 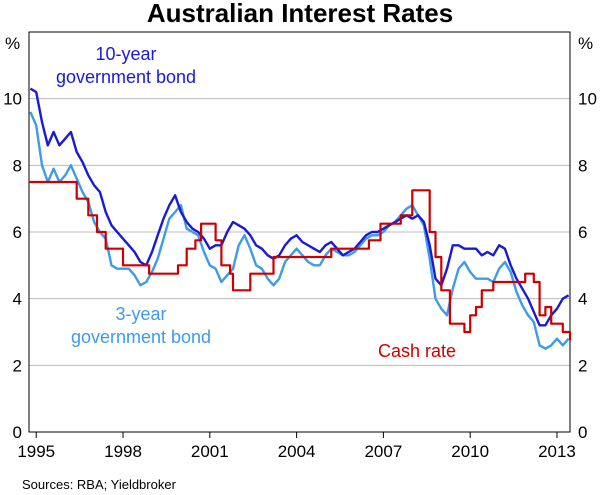 I want to click on x-tick-2010: 2010, so click(x=470, y=451).